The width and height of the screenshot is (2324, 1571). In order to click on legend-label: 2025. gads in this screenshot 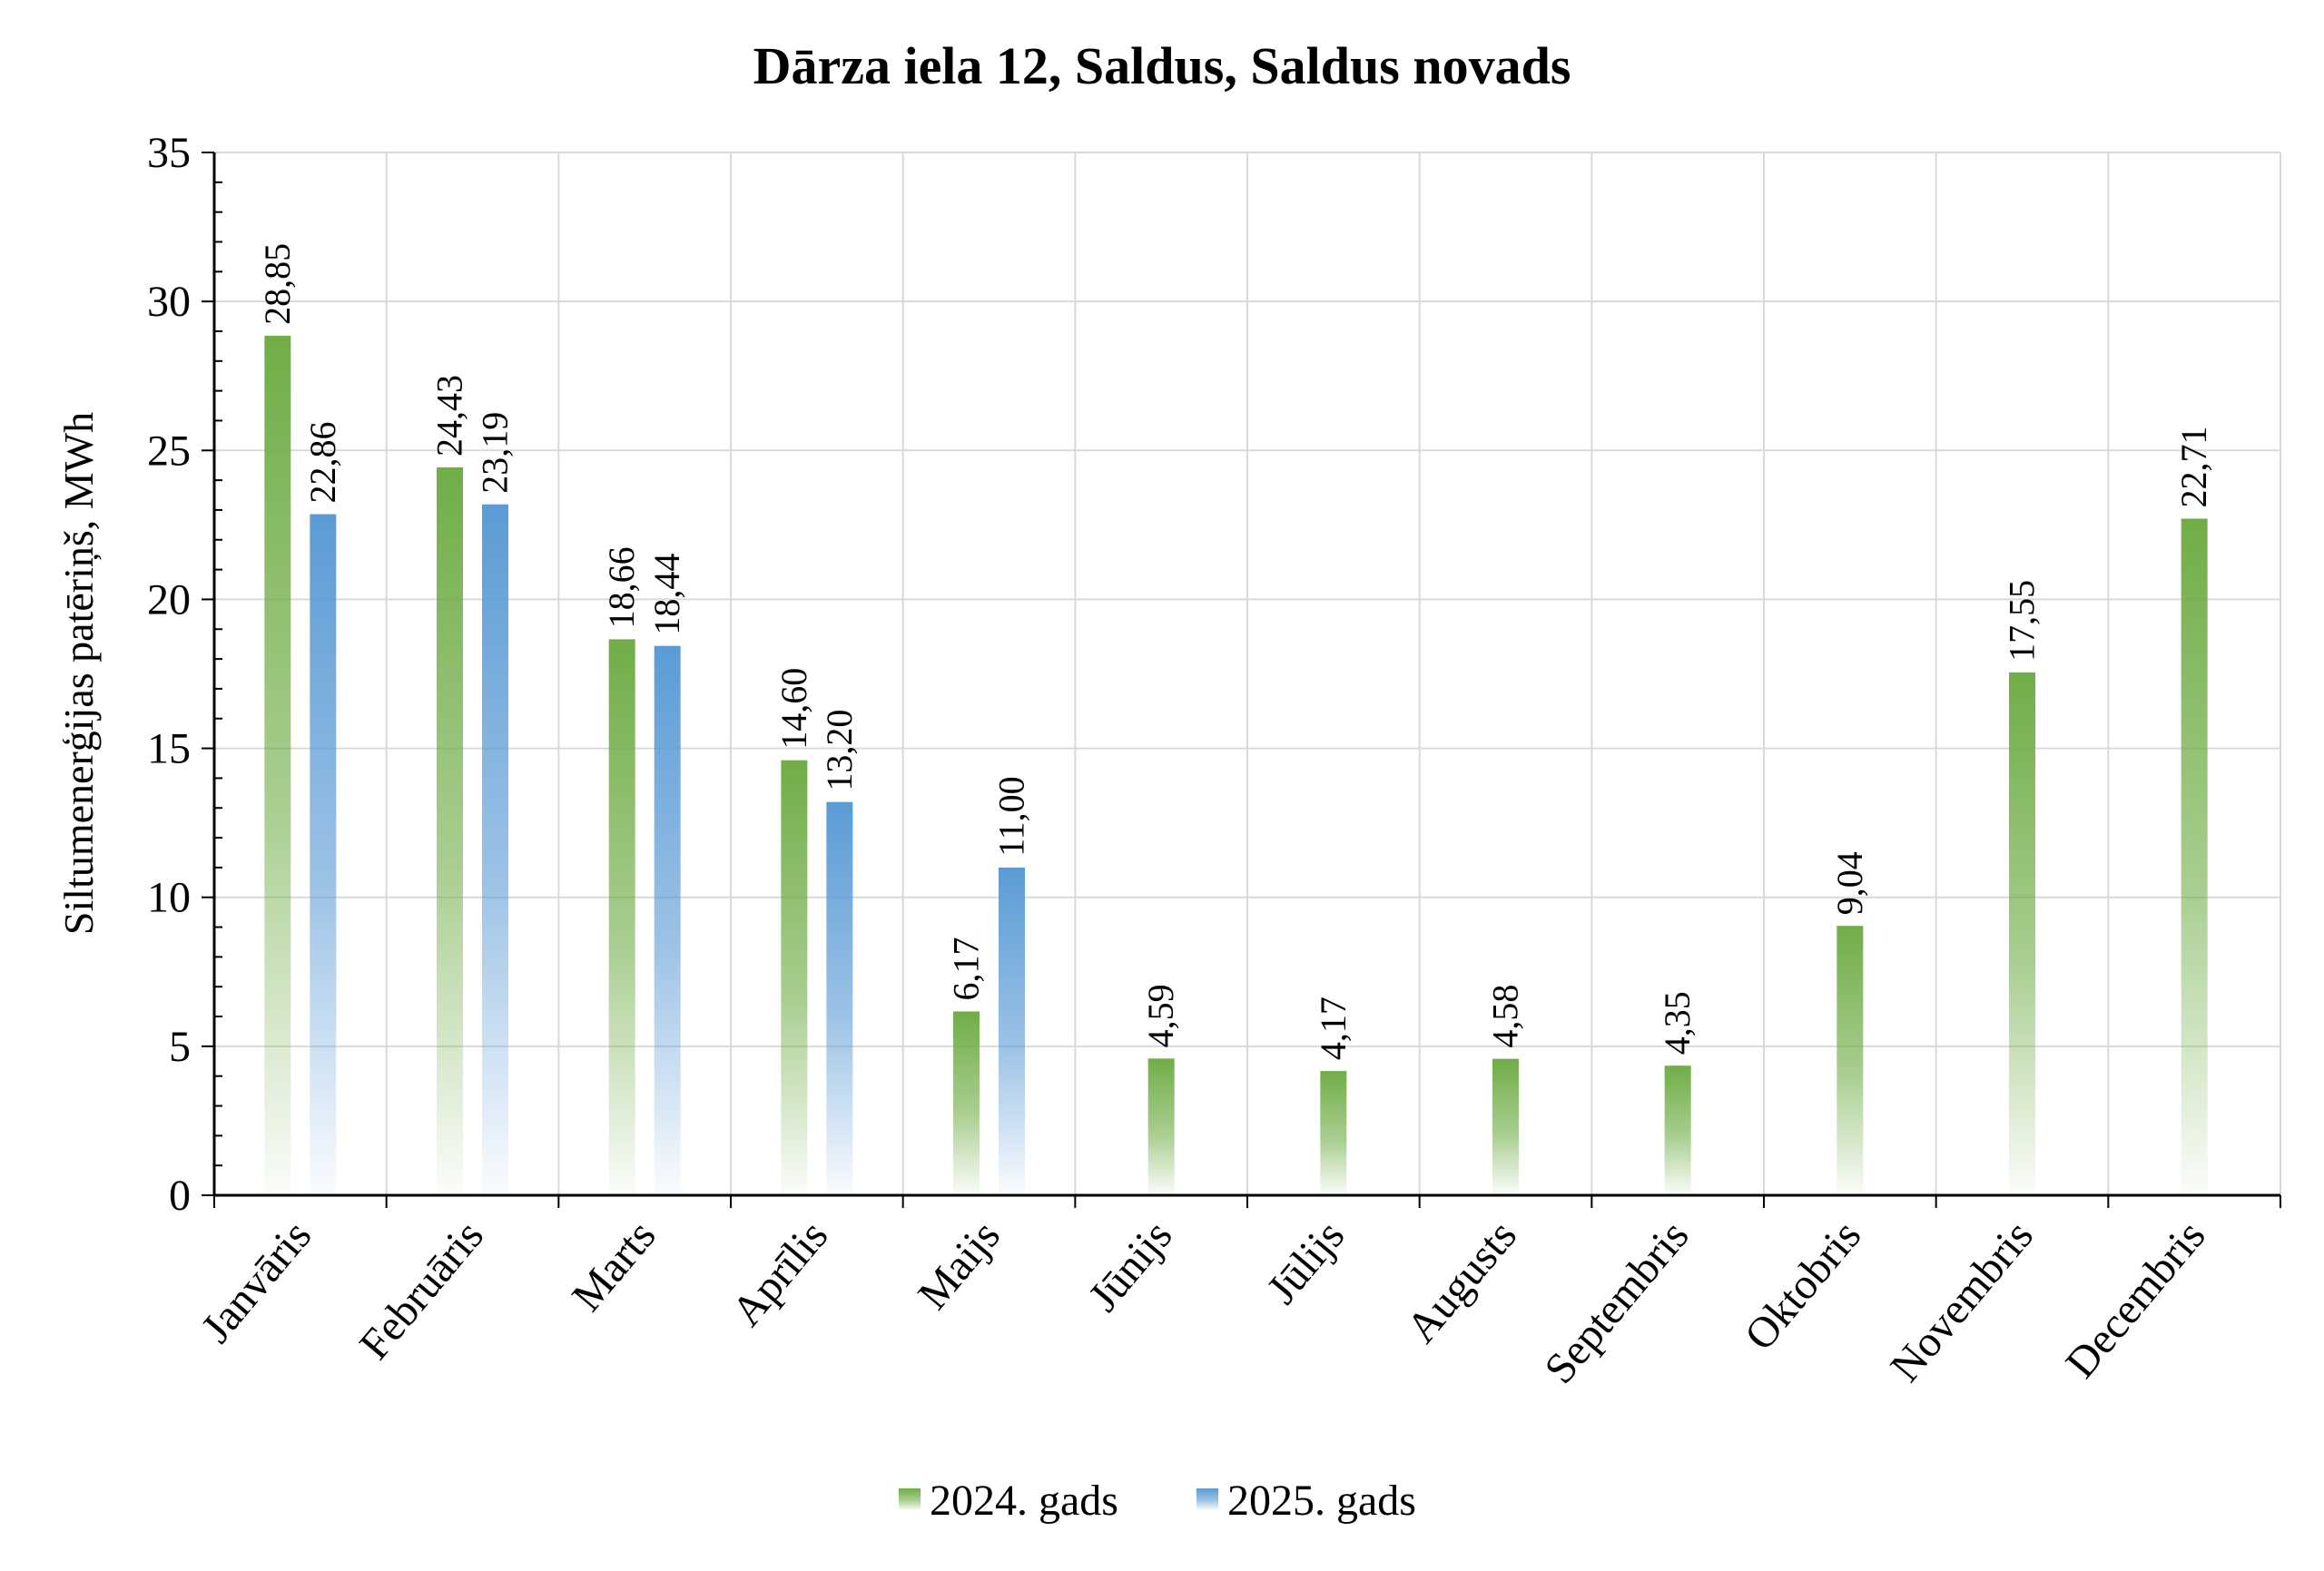, I will do `click(1321, 1501)`.